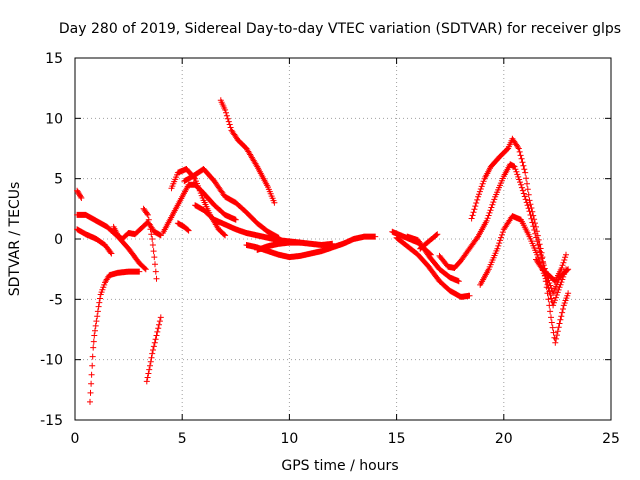 This screenshot has width=640, height=480. I want to click on y-tick-label: 5, so click(58, 180).